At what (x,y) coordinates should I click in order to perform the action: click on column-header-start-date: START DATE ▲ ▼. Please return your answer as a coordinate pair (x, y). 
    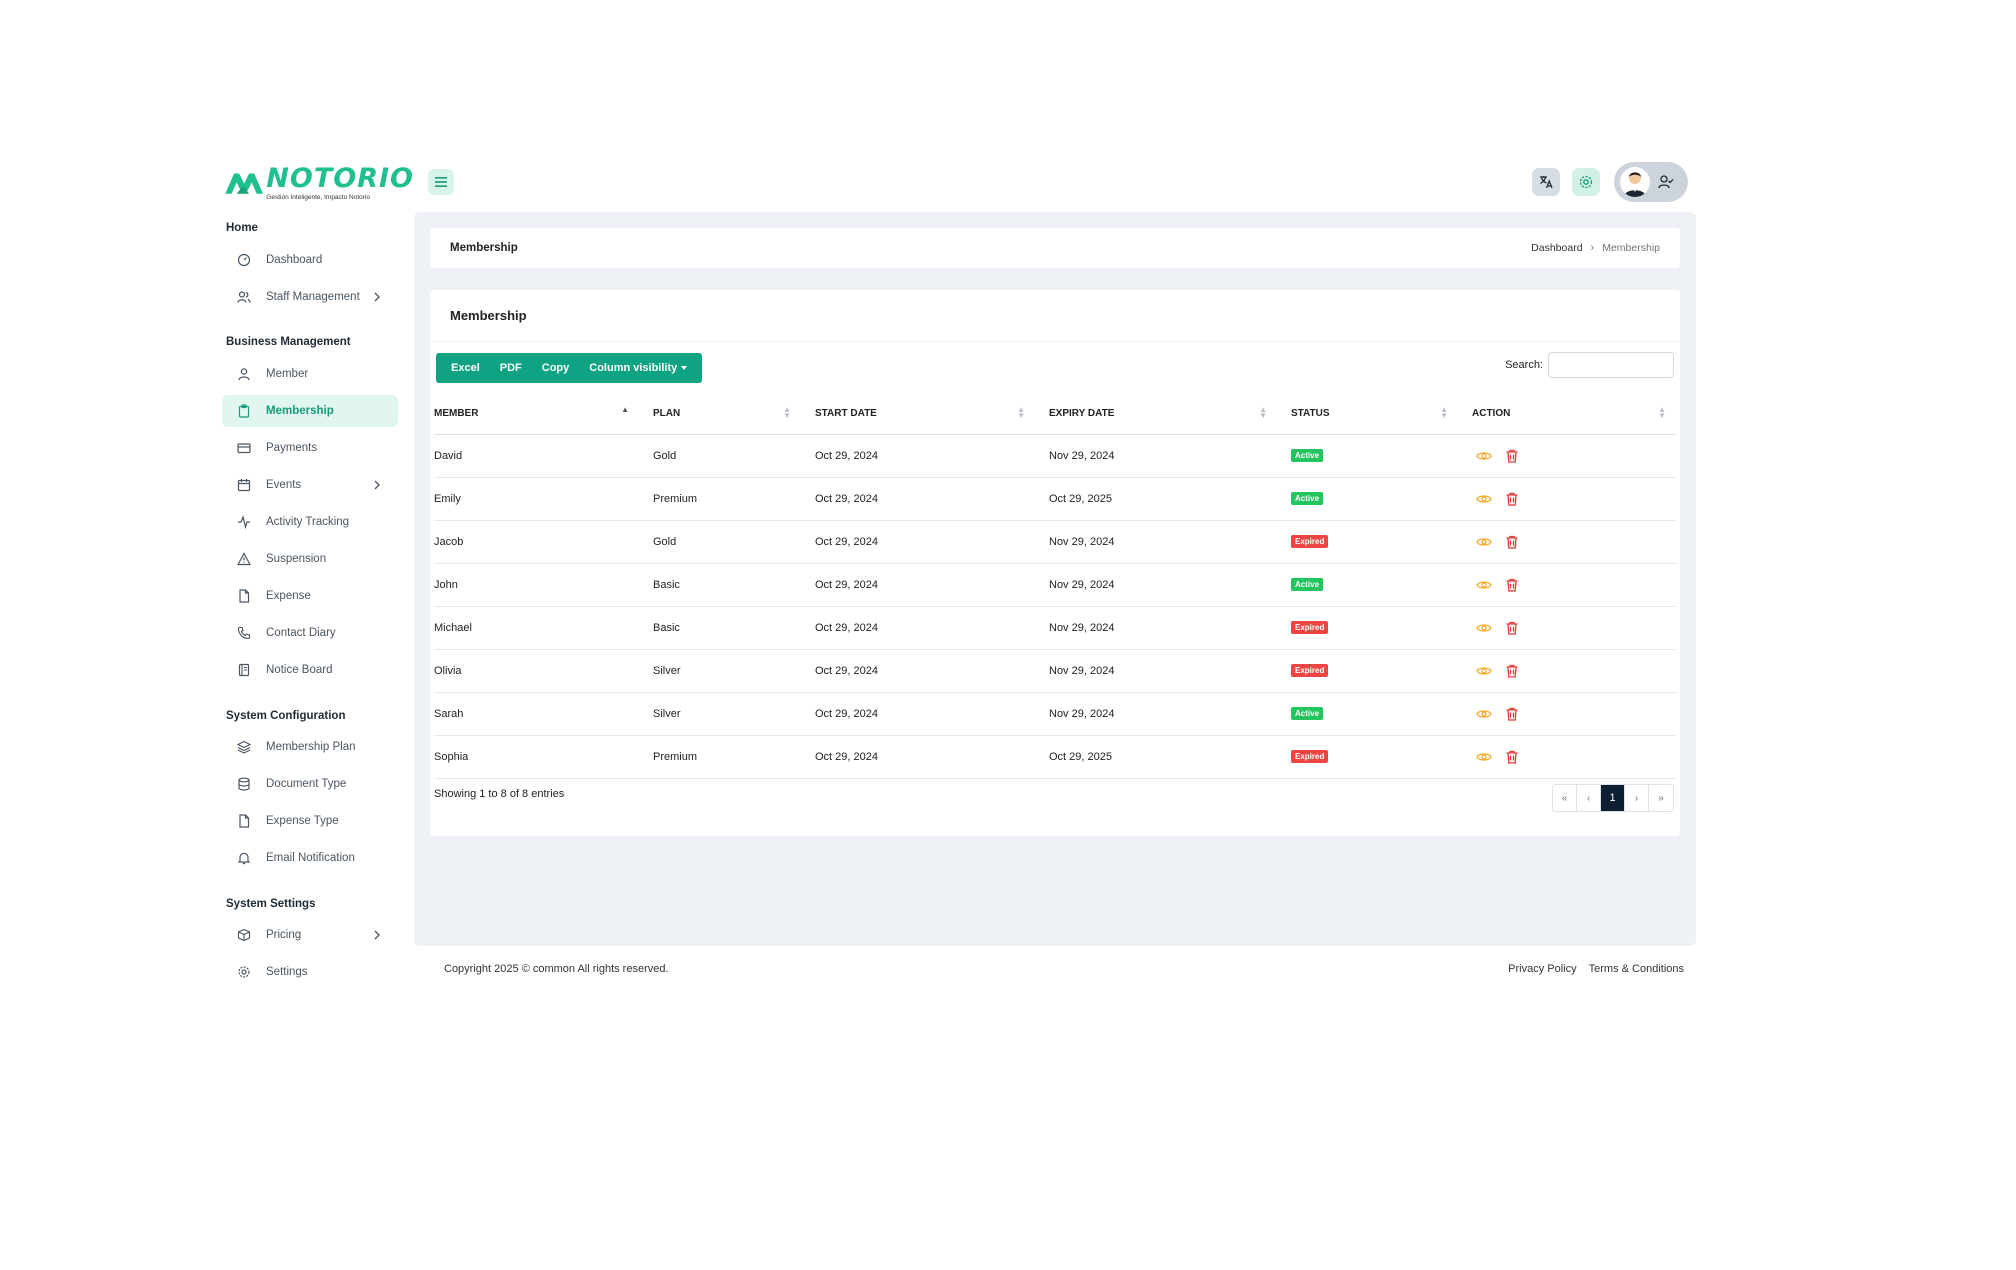
    Looking at the image, I should click on (918, 414).